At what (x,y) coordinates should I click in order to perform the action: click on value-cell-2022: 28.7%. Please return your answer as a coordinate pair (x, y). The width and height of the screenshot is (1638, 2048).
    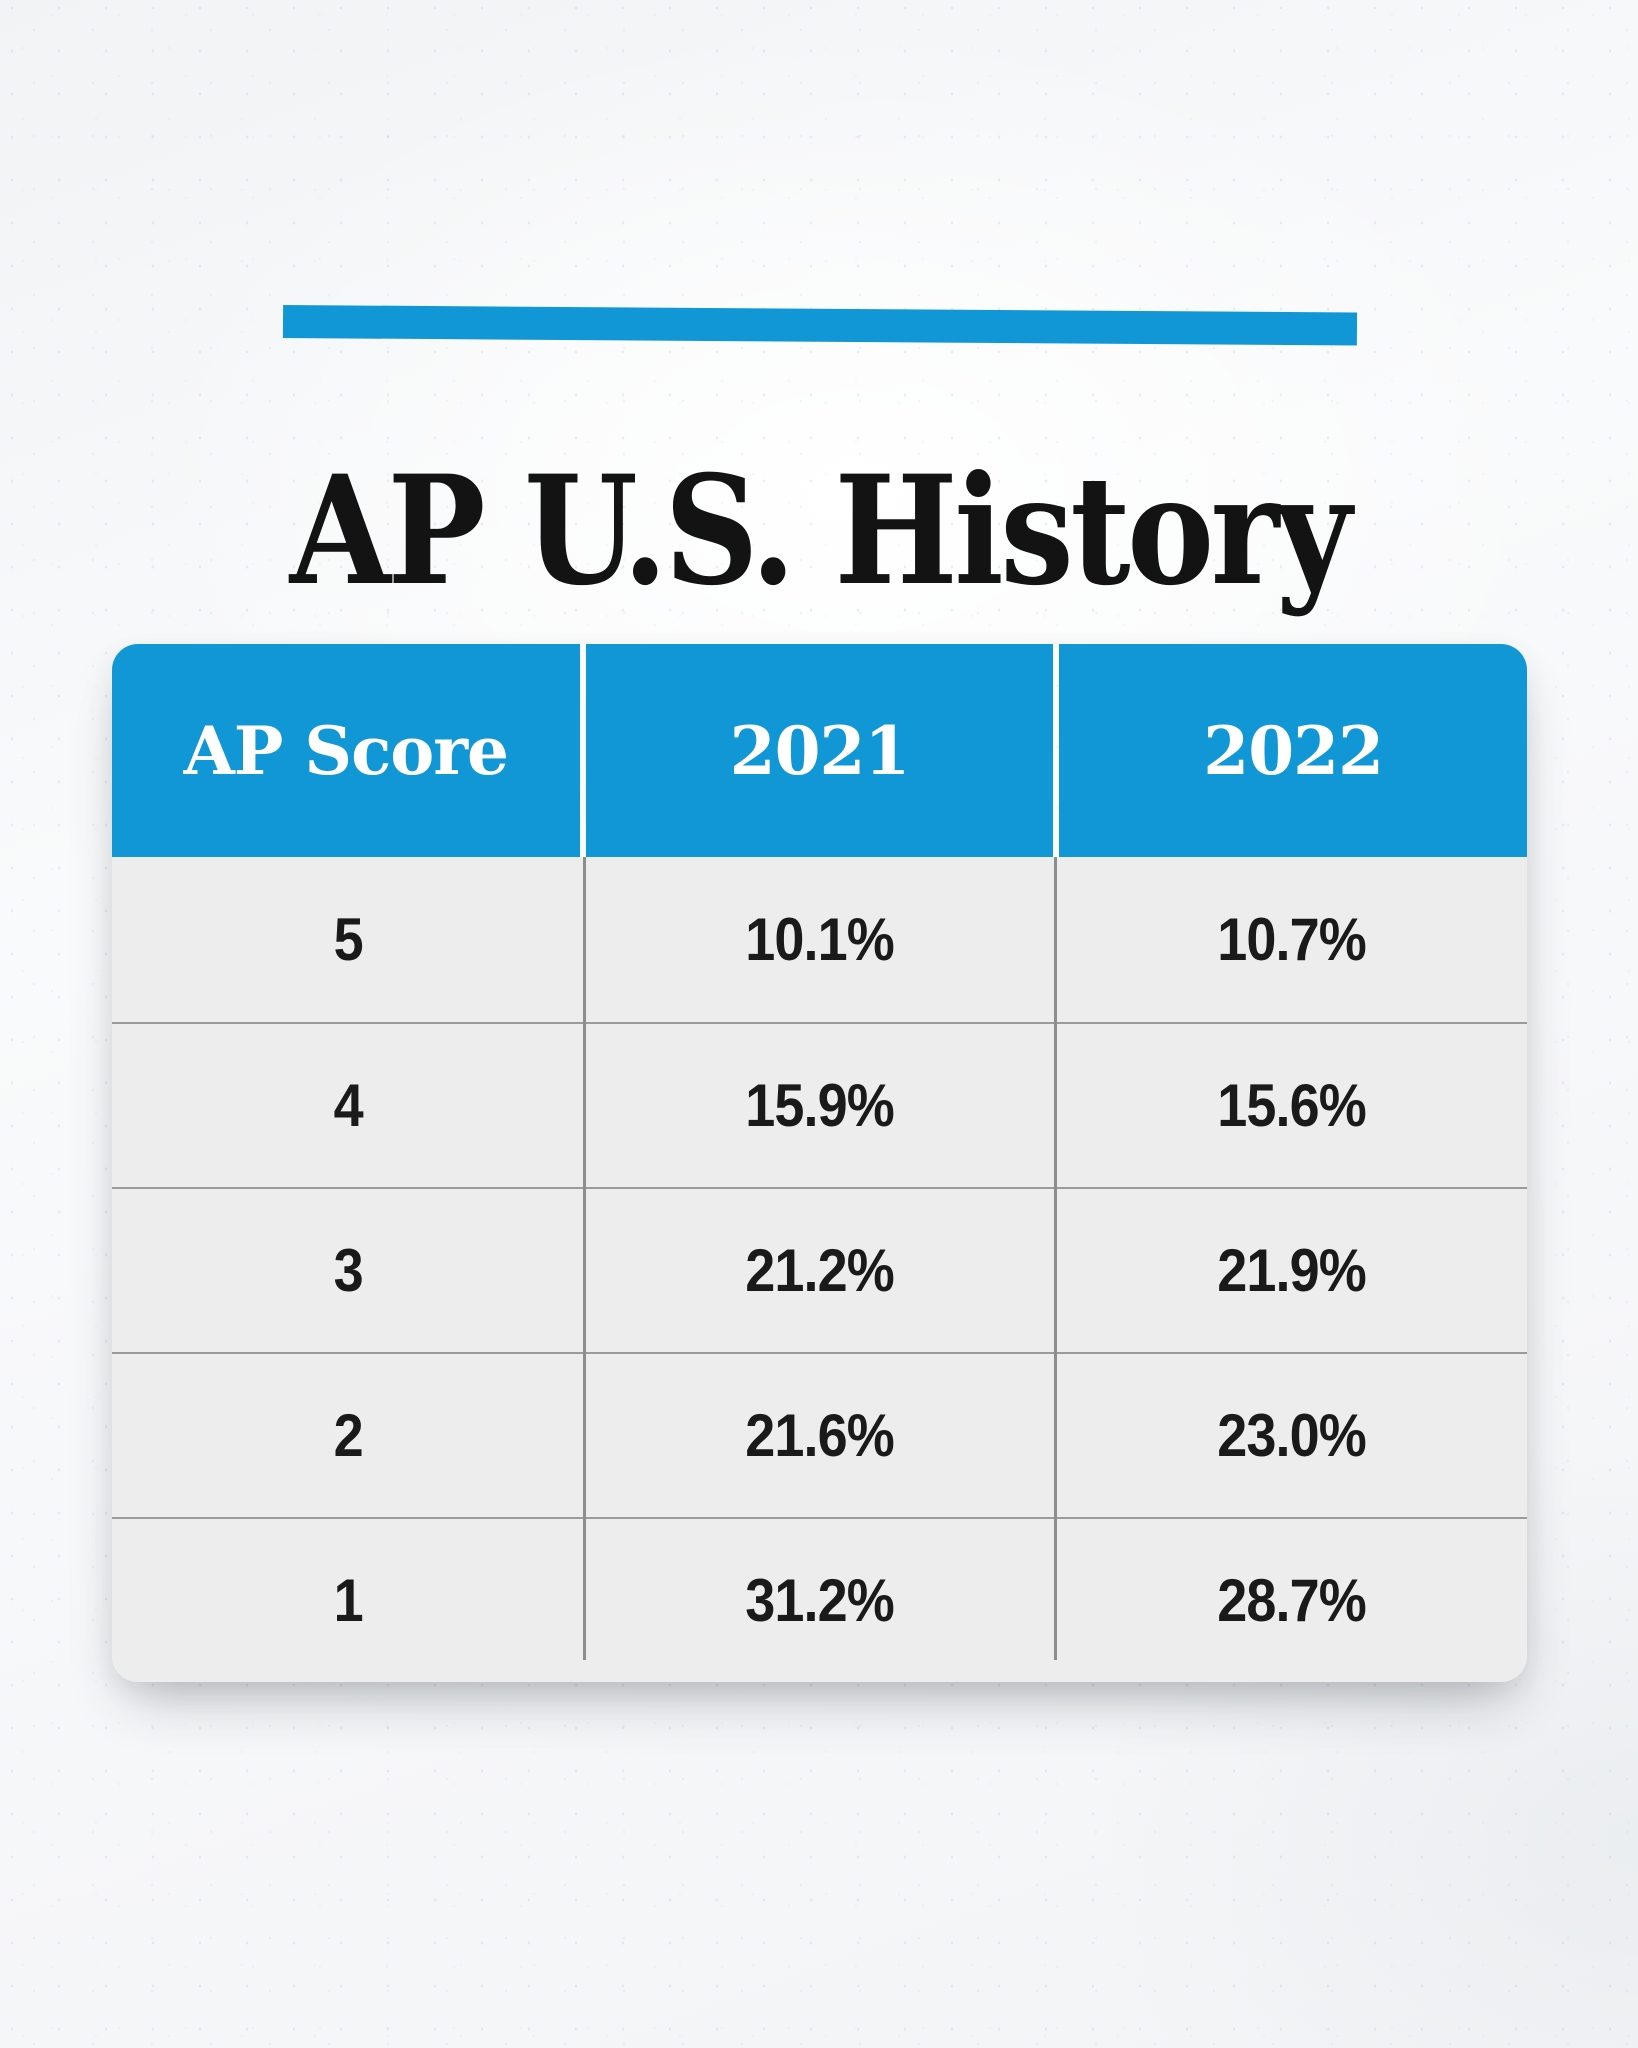
    Looking at the image, I should click on (1291, 1600).